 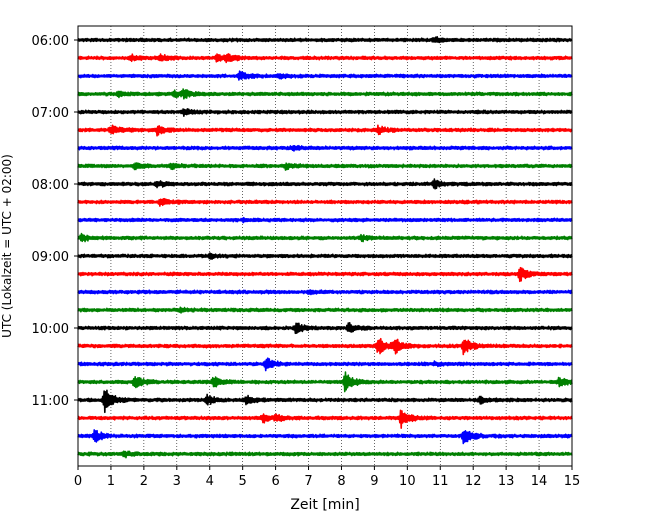 I want to click on x-tick-label: 8, so click(x=341, y=481).